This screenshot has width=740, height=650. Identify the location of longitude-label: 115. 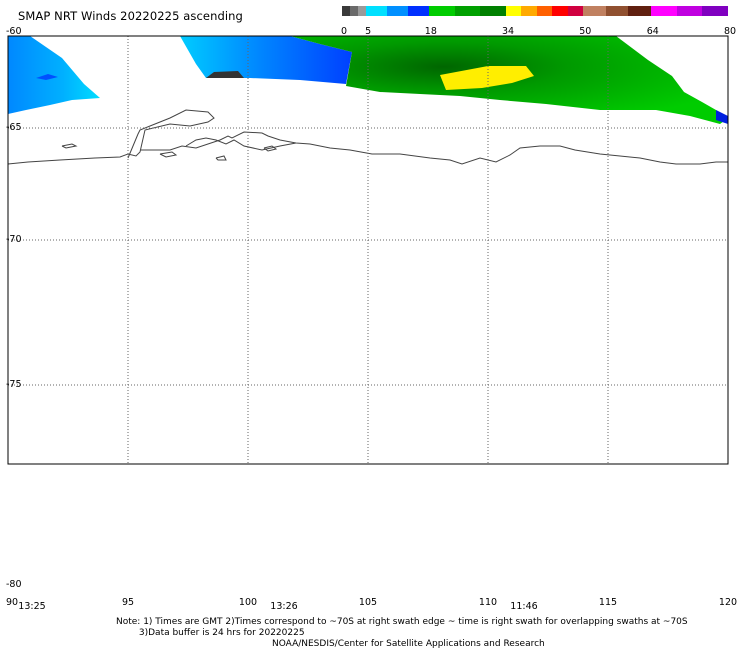
(608, 602).